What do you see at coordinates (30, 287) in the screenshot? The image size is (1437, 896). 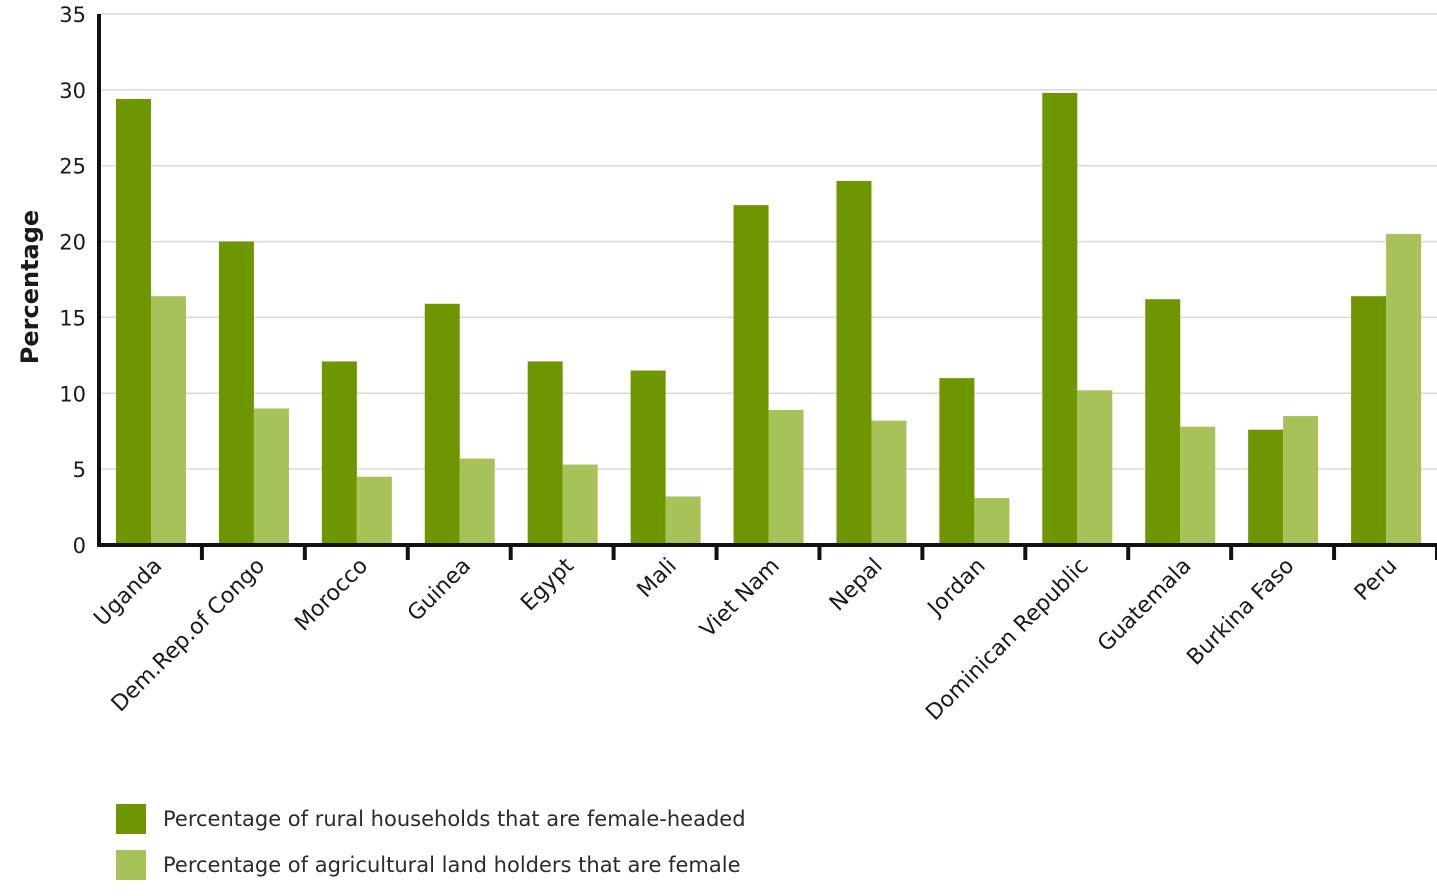 I see `y-axis-label: Percentage` at bounding box center [30, 287].